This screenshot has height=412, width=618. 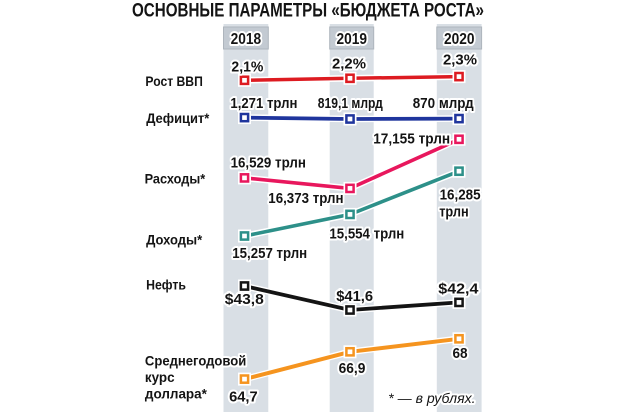 I want to click on svg-text: 2,1%, so click(x=247, y=67).